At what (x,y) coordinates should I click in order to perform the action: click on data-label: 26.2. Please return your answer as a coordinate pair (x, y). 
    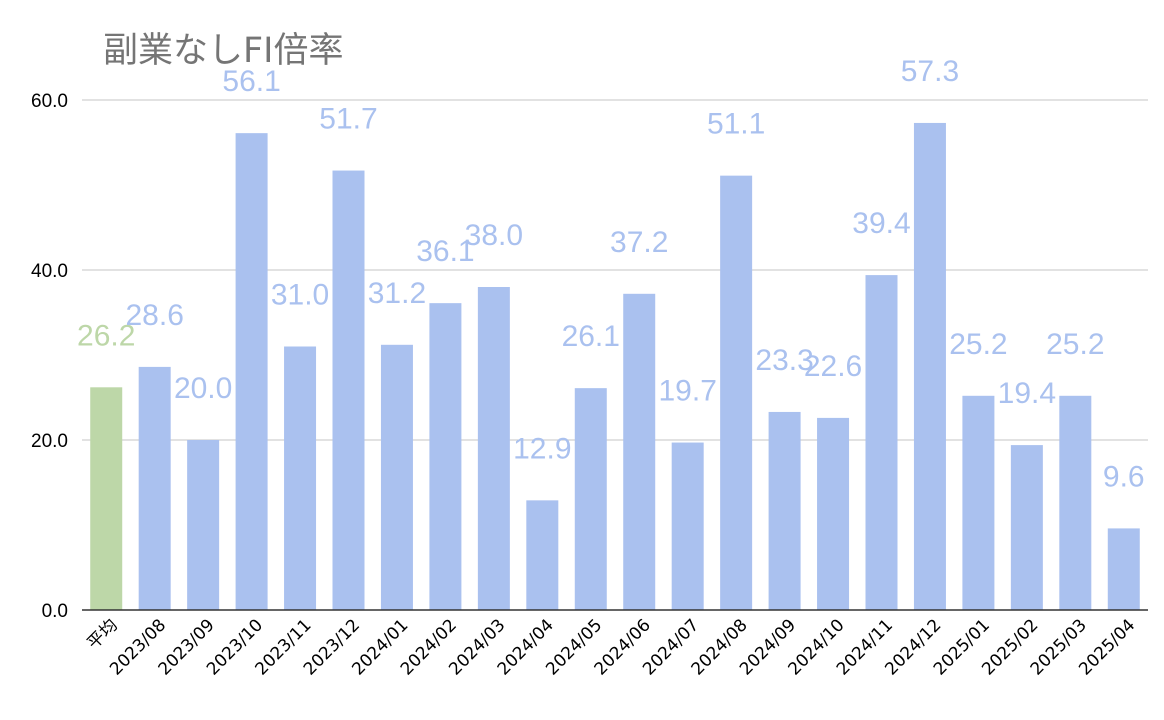
    Looking at the image, I should click on (106, 335).